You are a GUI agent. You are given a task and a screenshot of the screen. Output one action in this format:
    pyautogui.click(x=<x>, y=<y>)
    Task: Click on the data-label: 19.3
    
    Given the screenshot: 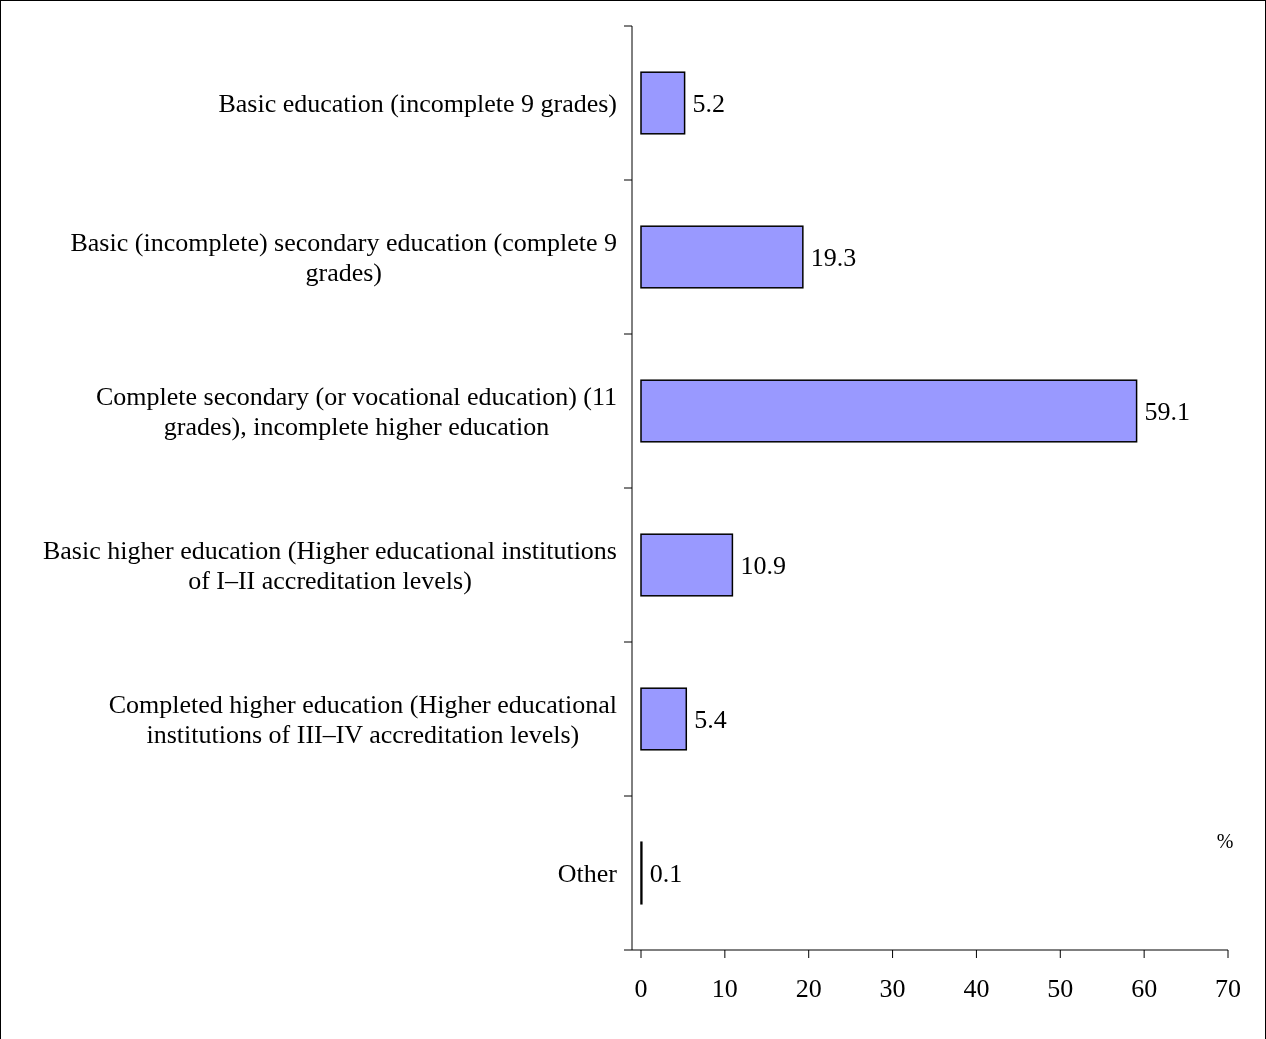 What is the action you would take?
    pyautogui.click(x=833, y=258)
    